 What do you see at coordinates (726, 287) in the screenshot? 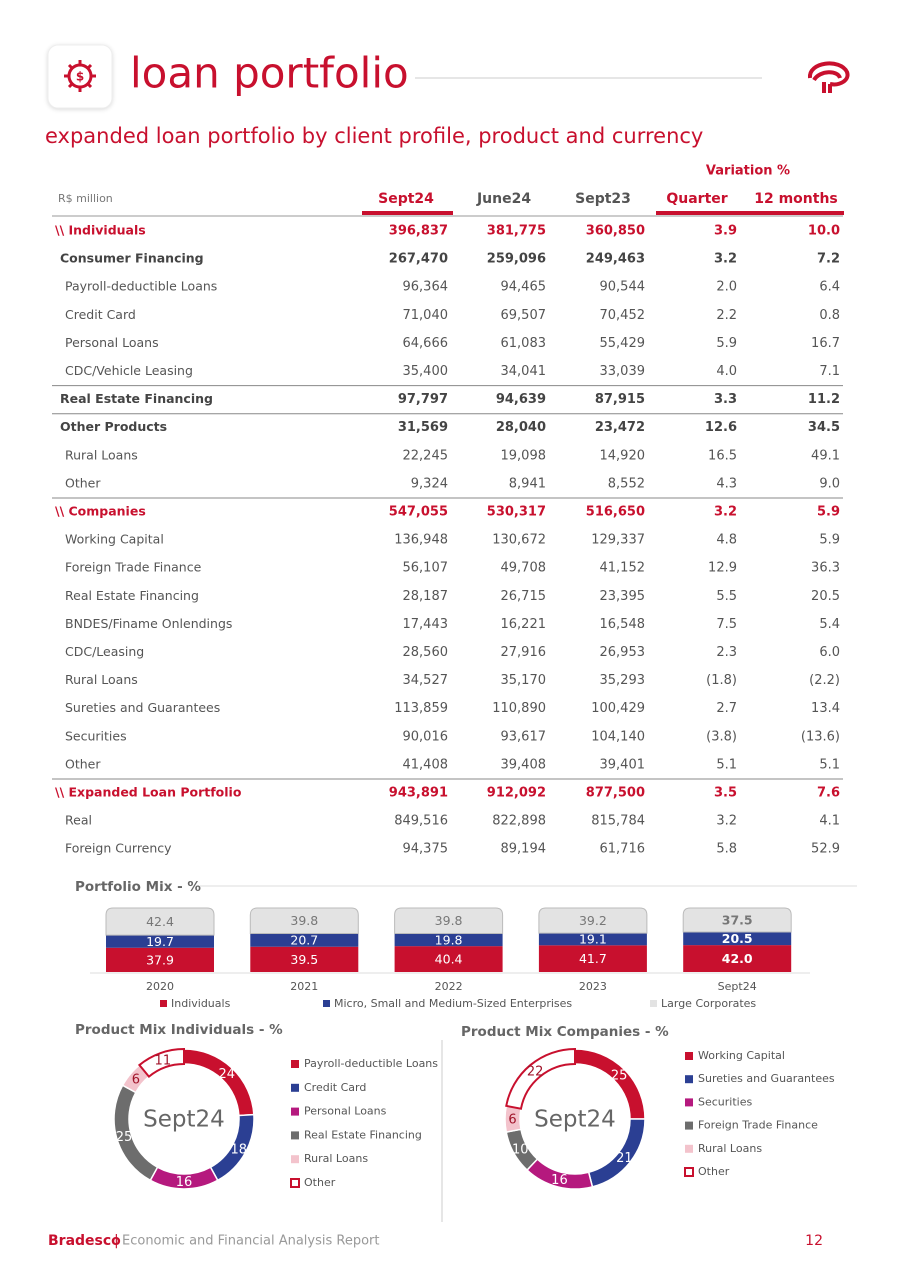
I see `cell: 2.0` at bounding box center [726, 287].